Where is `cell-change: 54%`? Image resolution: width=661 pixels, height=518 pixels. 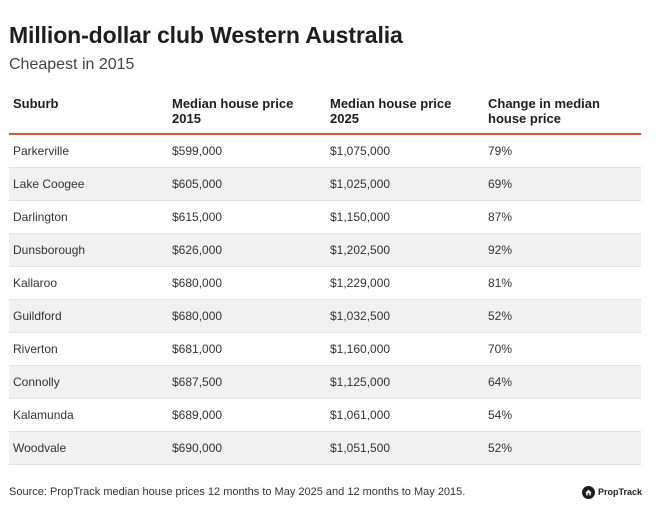
cell-change: 54% is located at coordinates (562, 415).